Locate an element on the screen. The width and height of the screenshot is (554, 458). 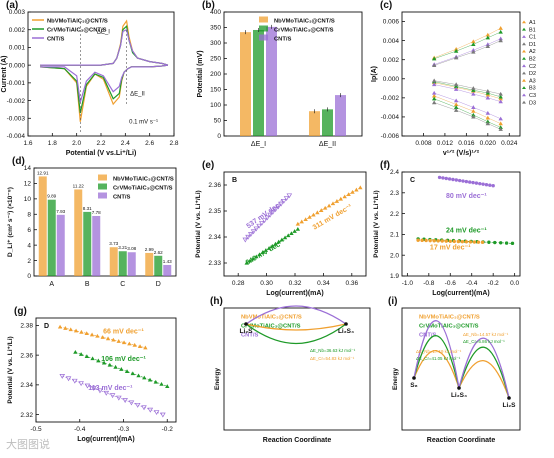
x-axis-label-f: Log(current)(mA) is located at coordinates (461, 293).